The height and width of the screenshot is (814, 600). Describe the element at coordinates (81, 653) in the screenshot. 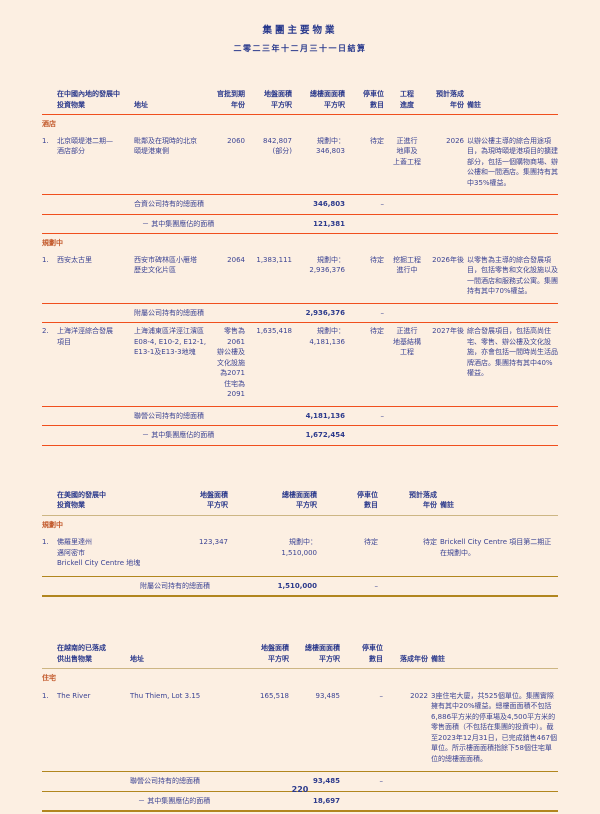

I see `col-header-property: 在越南的已落成 供出售物業` at that location.